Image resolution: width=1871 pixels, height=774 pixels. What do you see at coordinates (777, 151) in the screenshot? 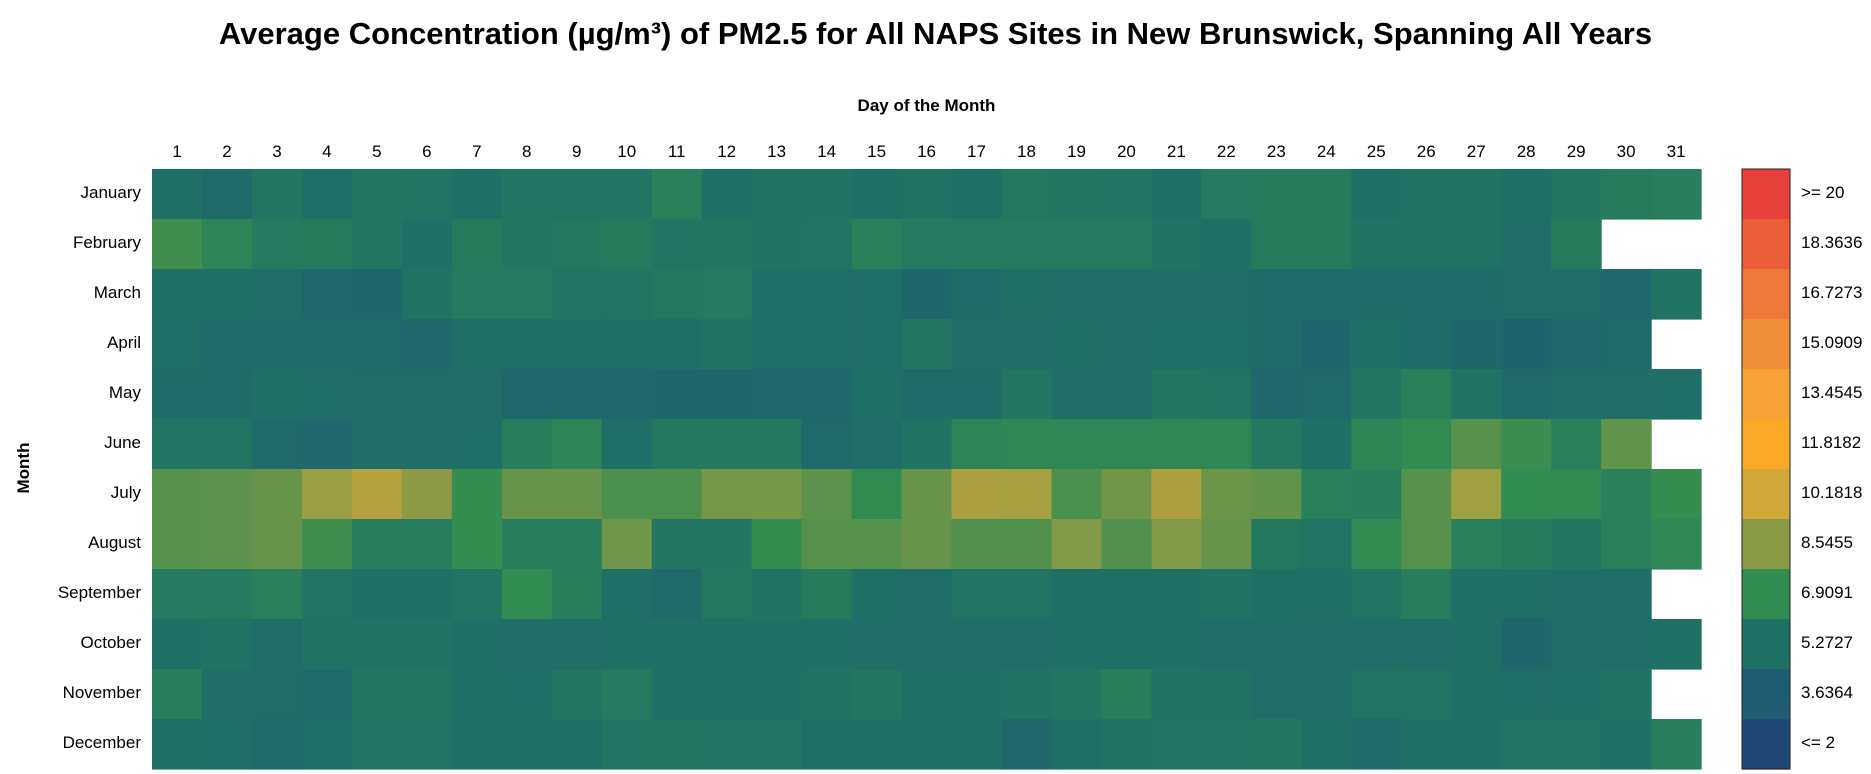
I see `x-tick-label: 13` at bounding box center [777, 151].